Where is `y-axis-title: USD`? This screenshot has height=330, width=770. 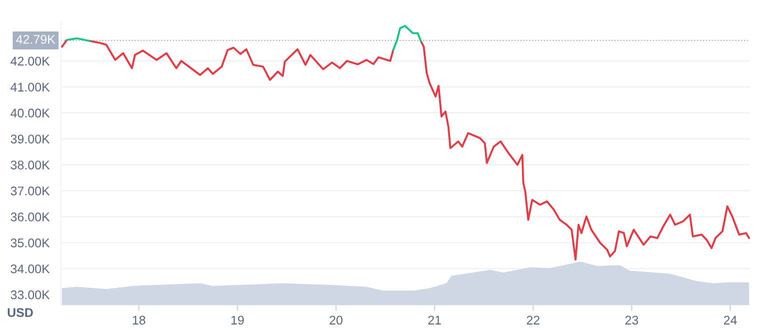 y-axis-title: USD is located at coordinates (20, 313).